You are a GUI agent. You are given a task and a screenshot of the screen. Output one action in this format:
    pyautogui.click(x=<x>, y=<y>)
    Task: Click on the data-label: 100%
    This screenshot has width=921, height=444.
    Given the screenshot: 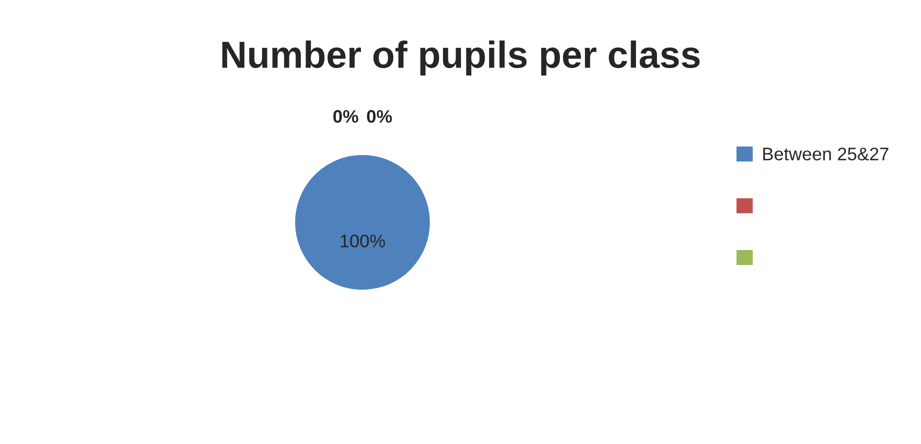 What is the action you would take?
    pyautogui.click(x=362, y=241)
    